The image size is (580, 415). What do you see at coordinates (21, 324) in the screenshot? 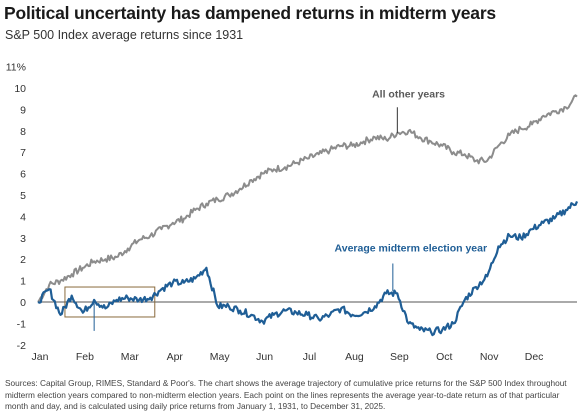
I see `y-tick-label: -1` at bounding box center [21, 324].